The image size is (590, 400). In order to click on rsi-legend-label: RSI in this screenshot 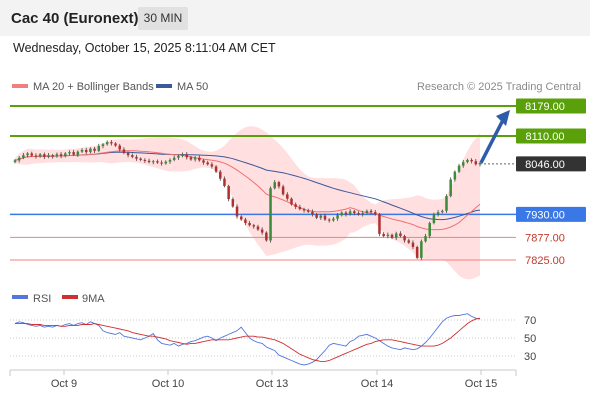, I will do `click(42, 299)`.